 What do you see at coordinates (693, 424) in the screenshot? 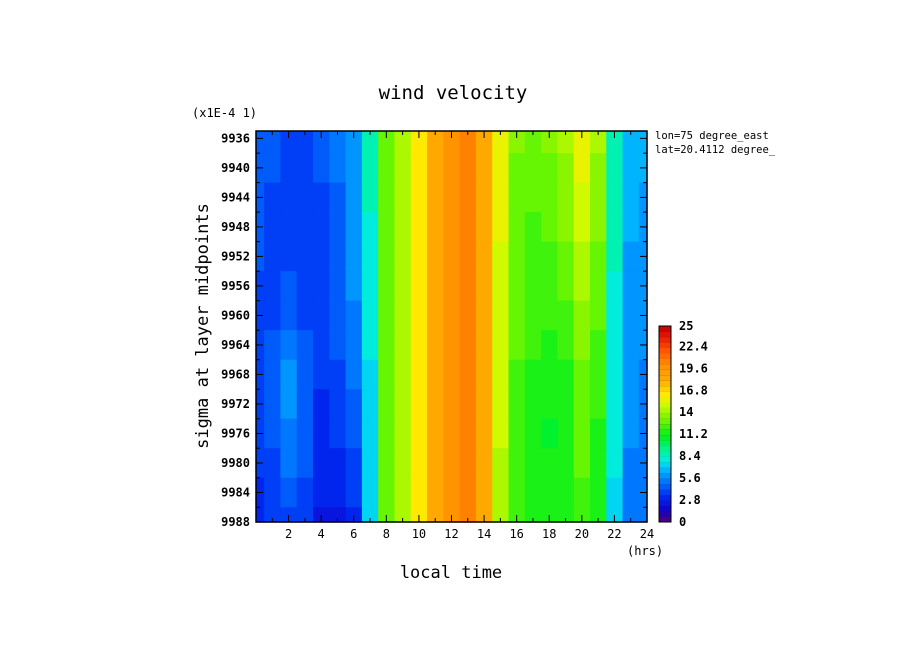
I see `colorbar-labels: 0 2.8 5.6 8.4 11.2 14 16.8 19.6 22.4 25` at bounding box center [693, 424].